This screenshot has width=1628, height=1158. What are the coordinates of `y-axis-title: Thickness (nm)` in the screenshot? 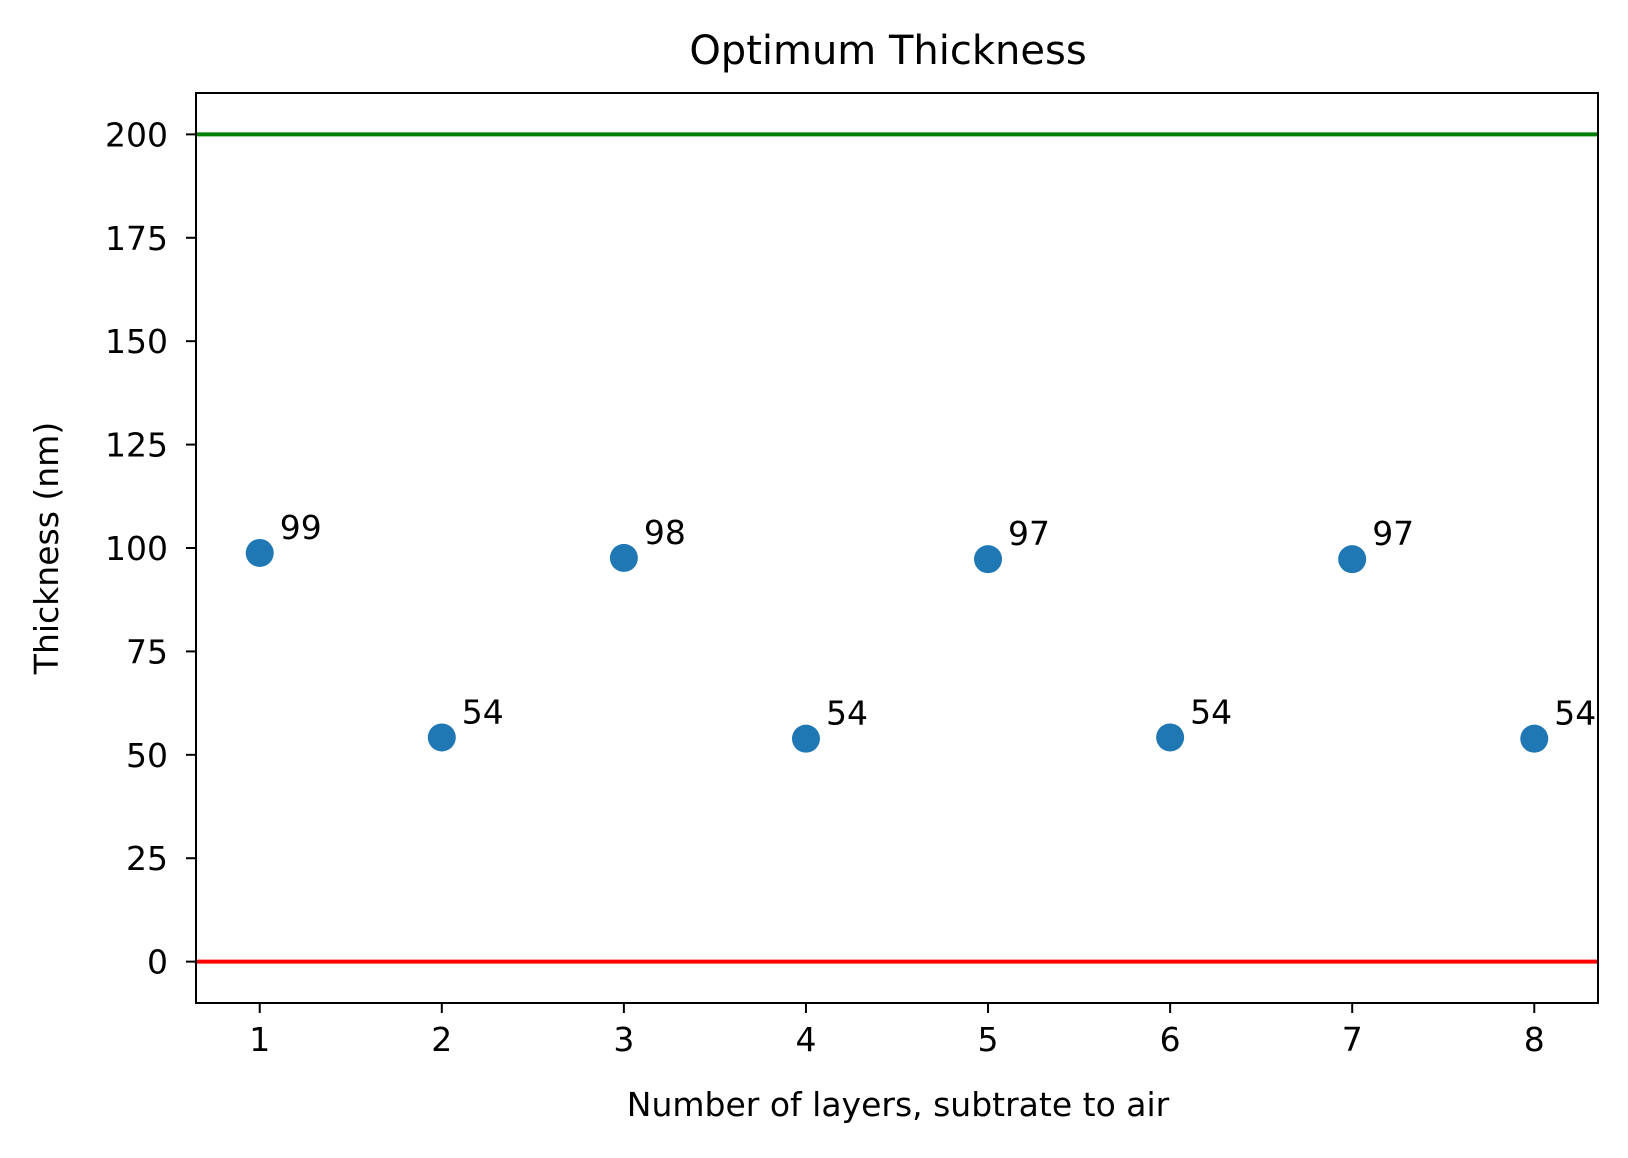 It's located at (46, 548).